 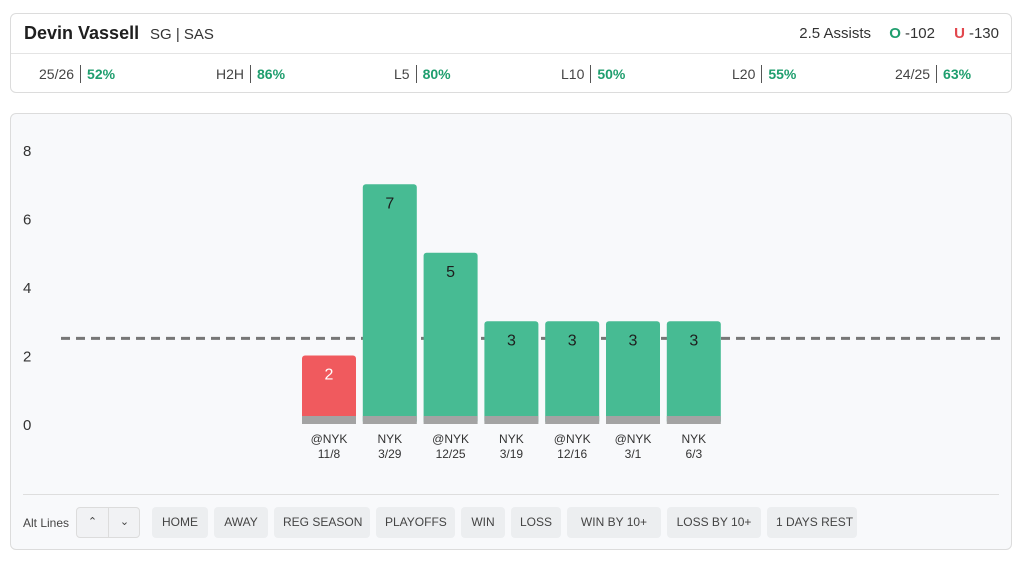 What do you see at coordinates (693, 454) in the screenshot?
I see `x-tick-date: 6/3` at bounding box center [693, 454].